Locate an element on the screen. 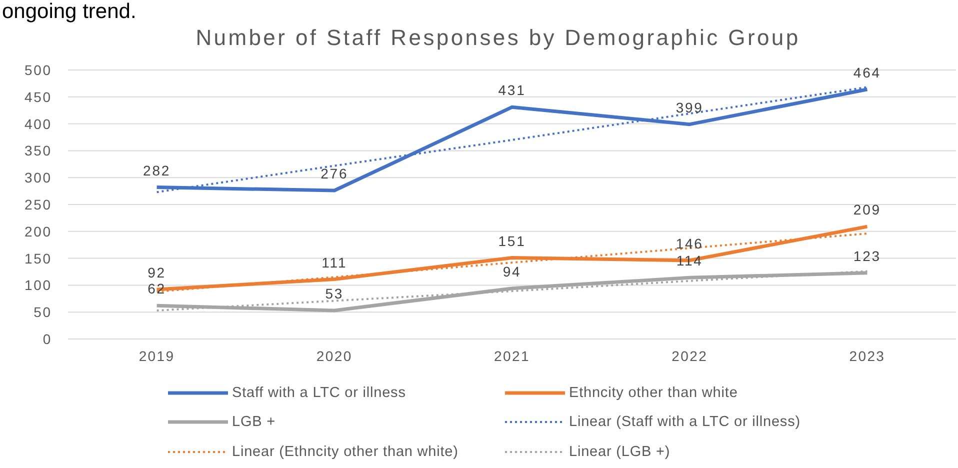  legend-label: Linear (LGB +) is located at coordinates (619, 452).